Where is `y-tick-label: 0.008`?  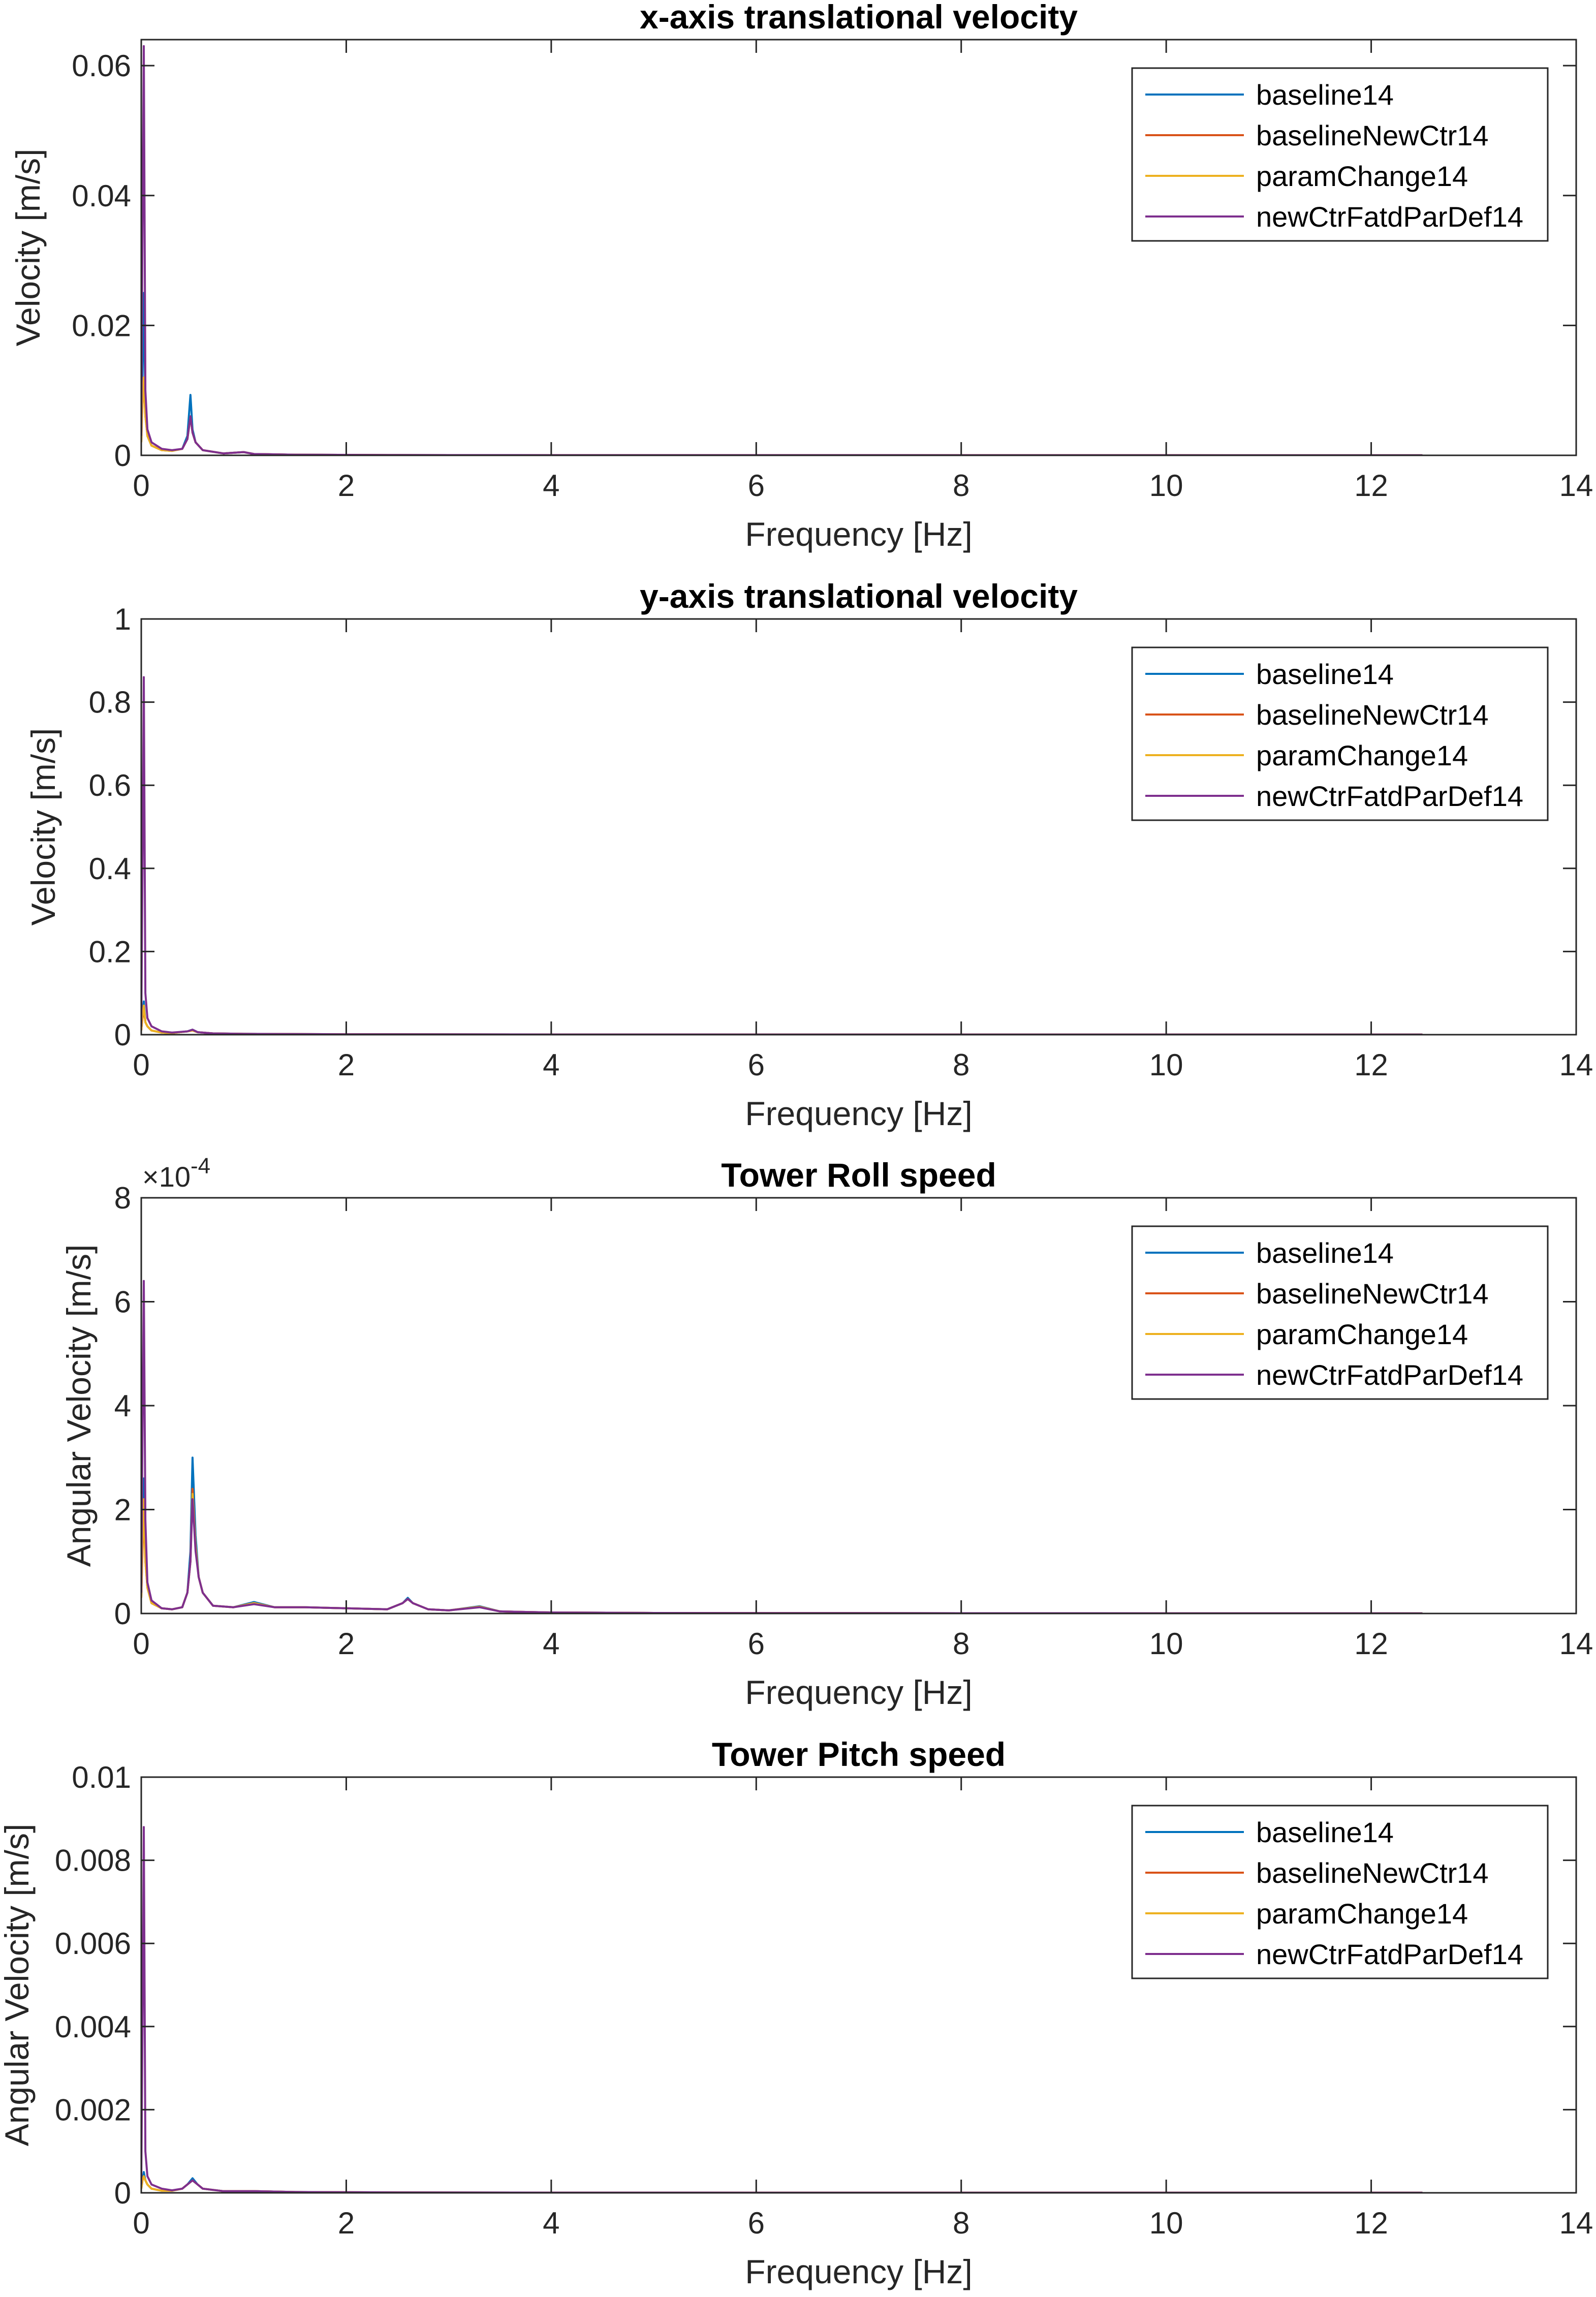
y-tick-label: 0.008 is located at coordinates (93, 1861).